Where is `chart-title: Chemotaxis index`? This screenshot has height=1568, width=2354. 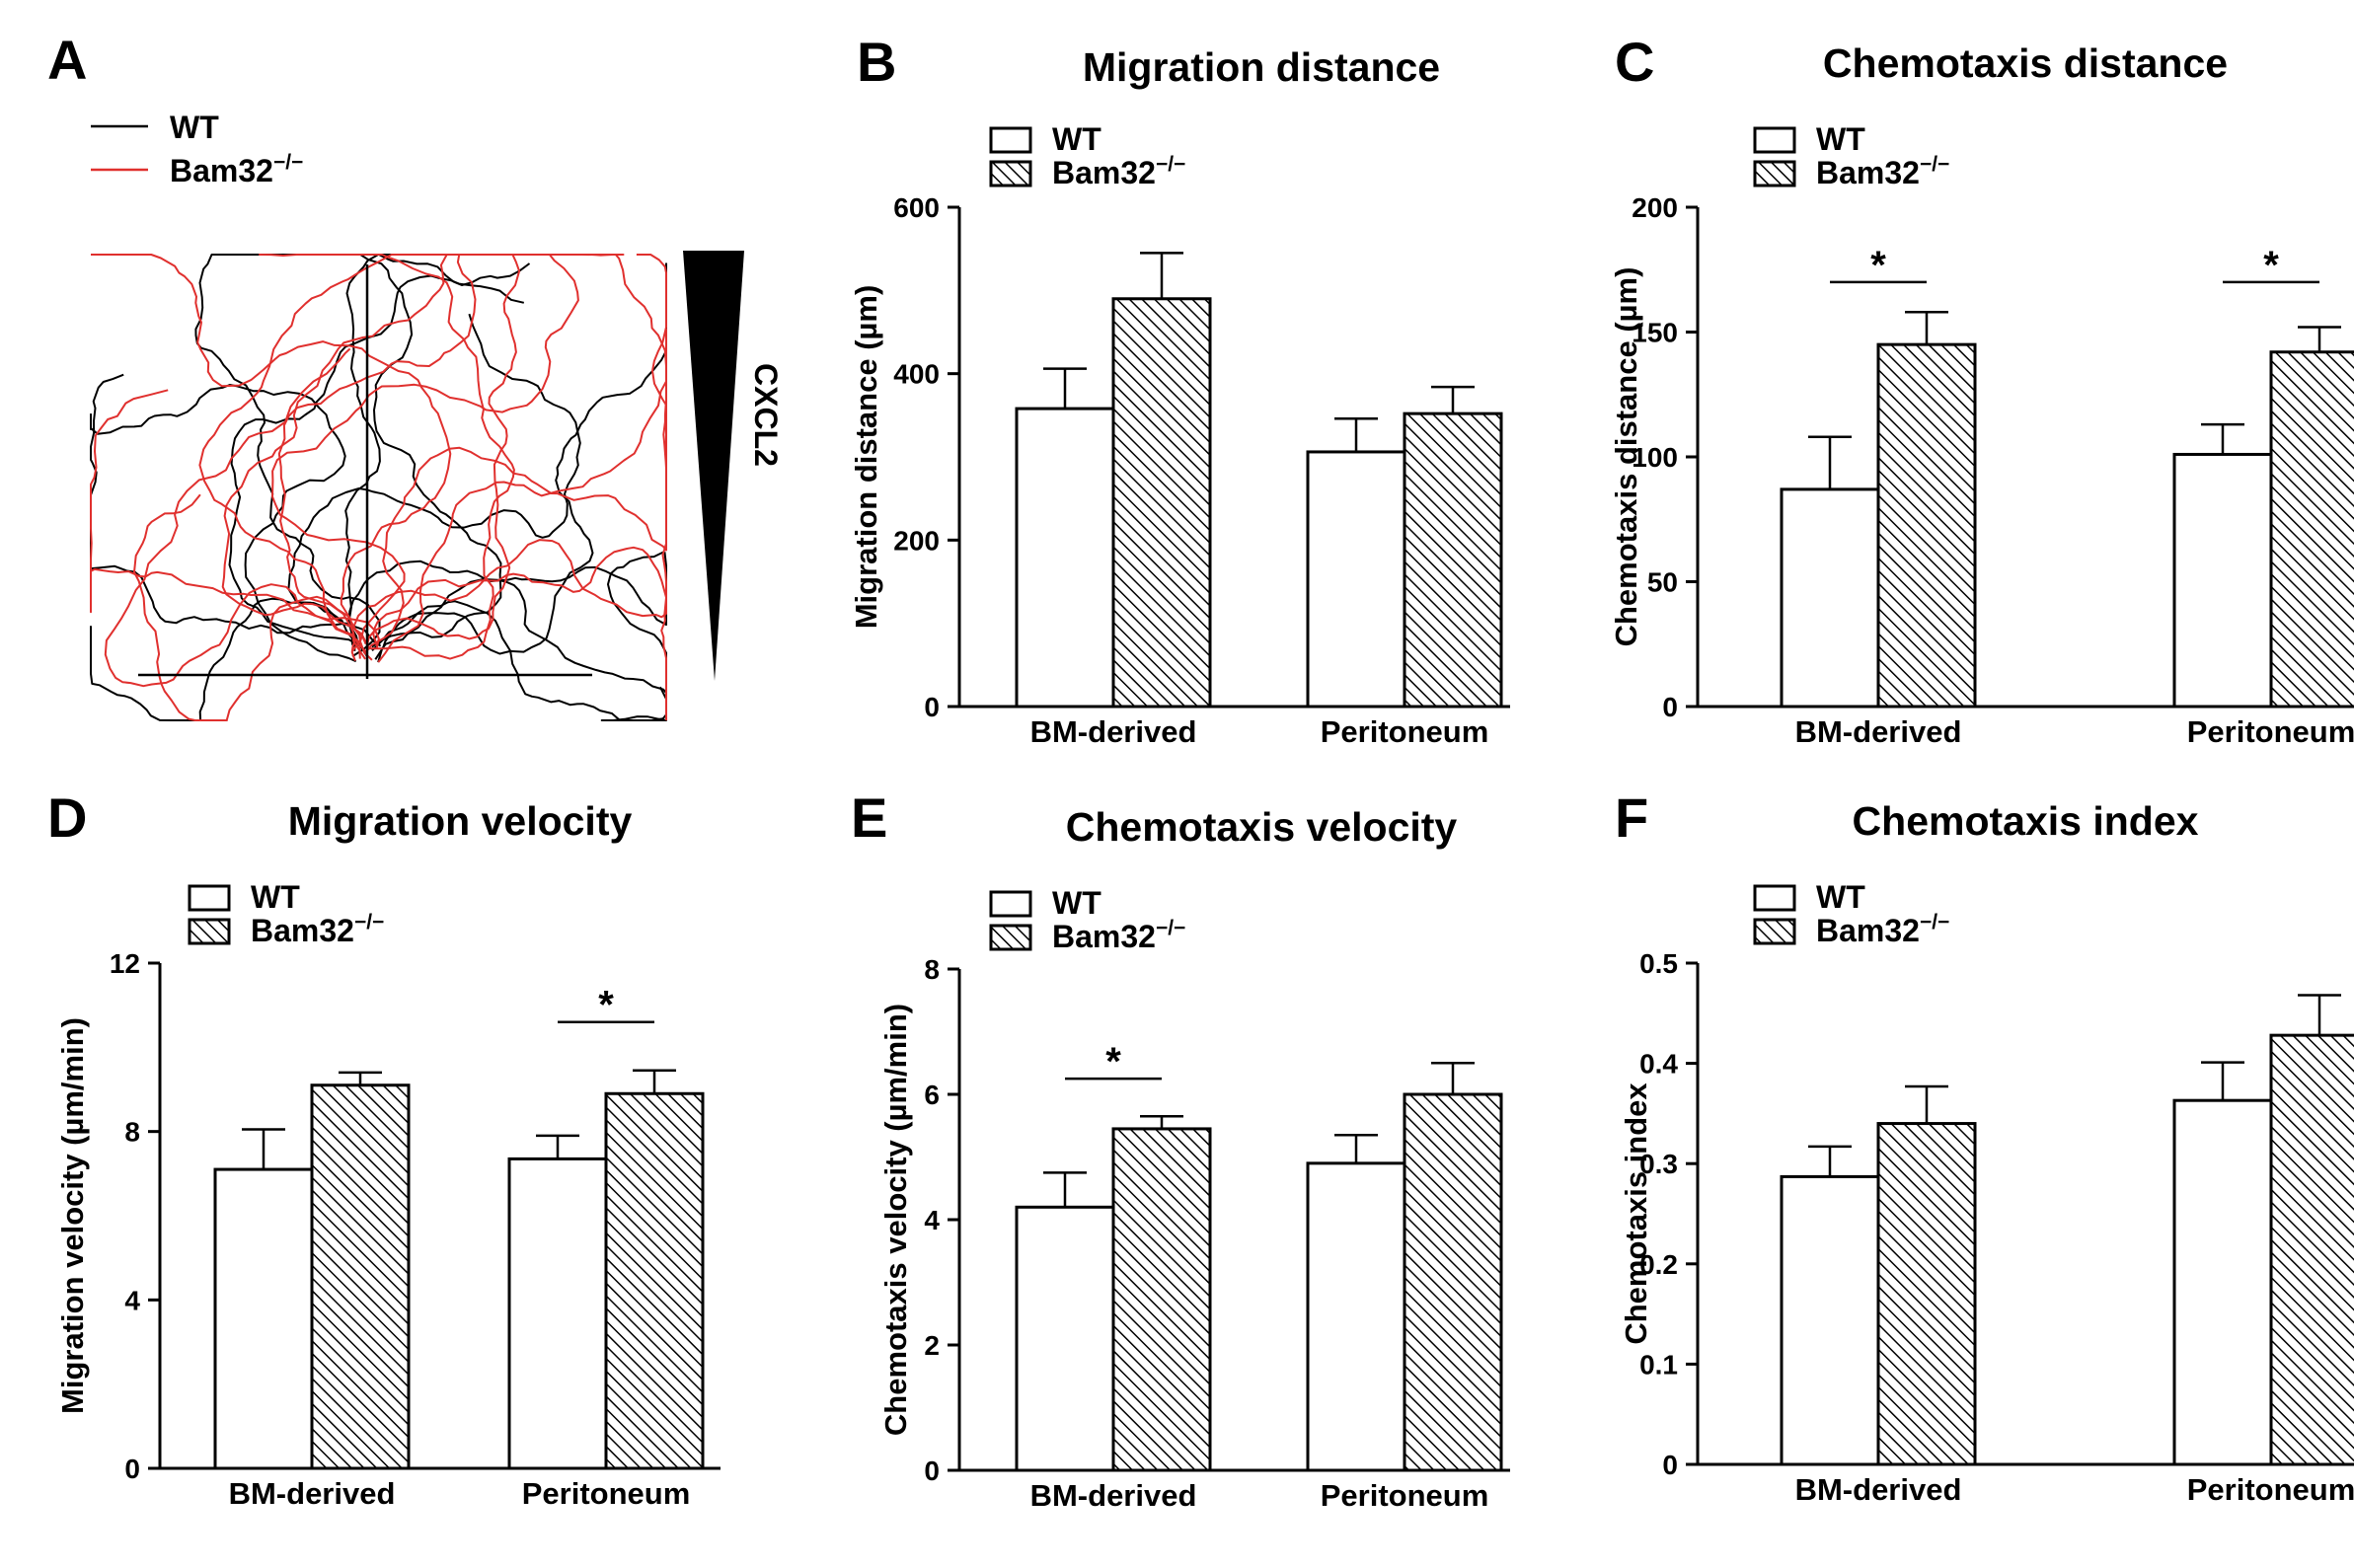 chart-title: Chemotaxis index is located at coordinates (2026, 821).